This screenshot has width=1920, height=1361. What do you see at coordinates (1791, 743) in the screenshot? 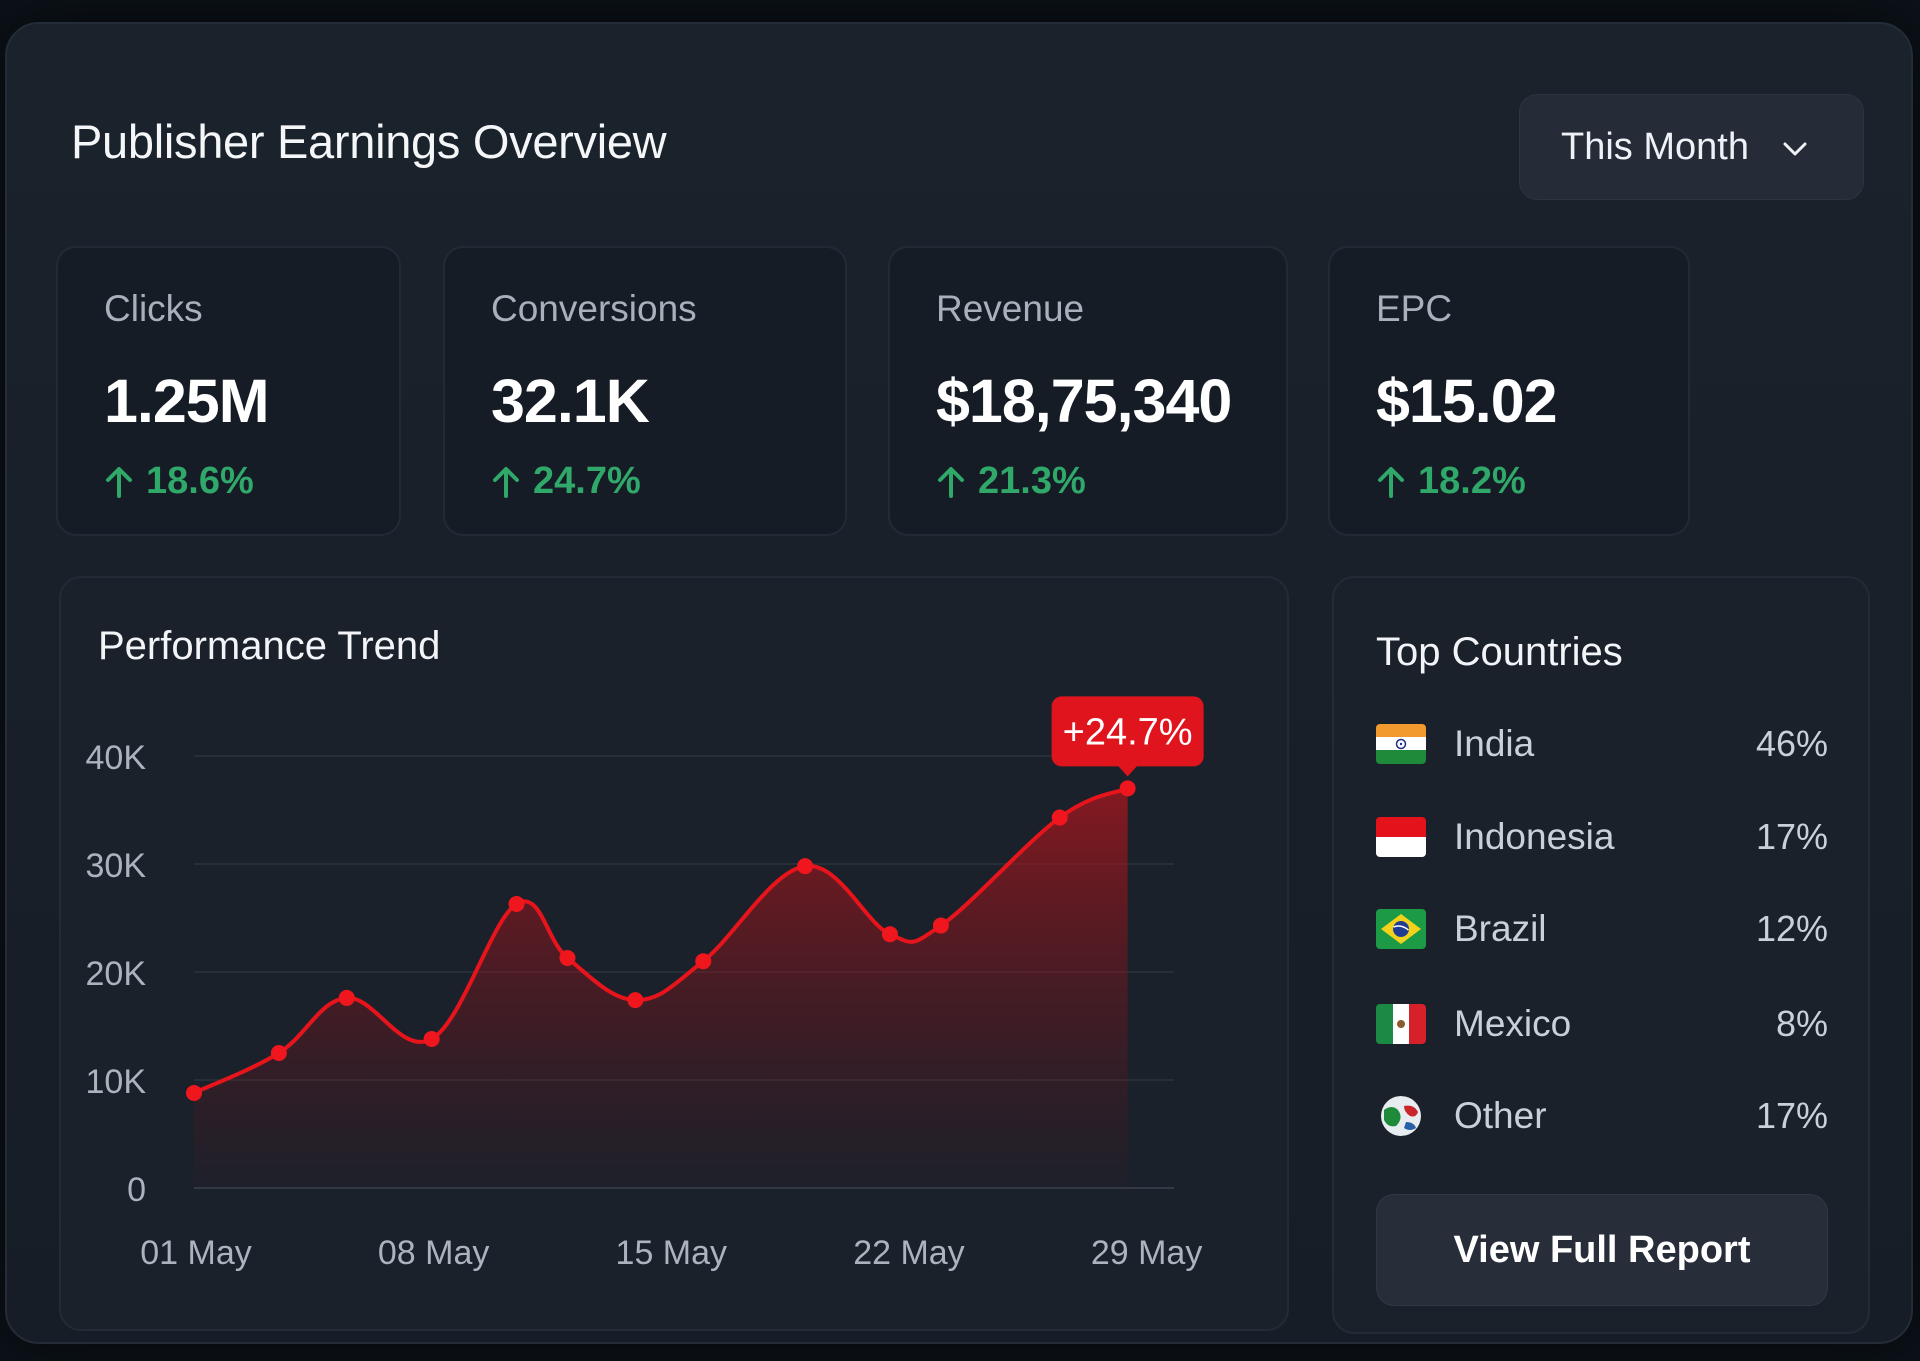
I see `country-percent: 46%` at bounding box center [1791, 743].